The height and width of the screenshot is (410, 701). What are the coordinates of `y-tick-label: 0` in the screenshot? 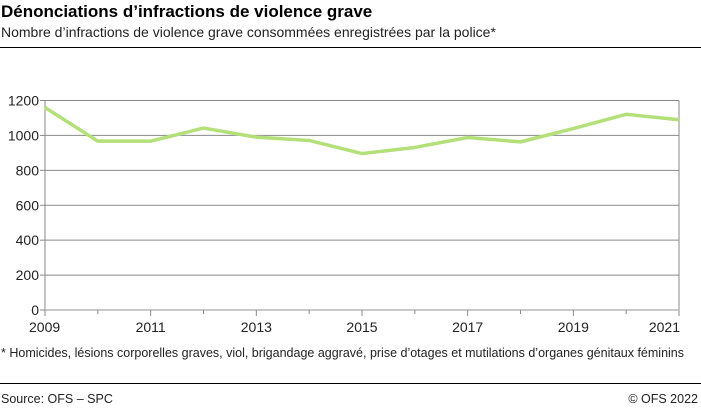 It's located at (35, 310).